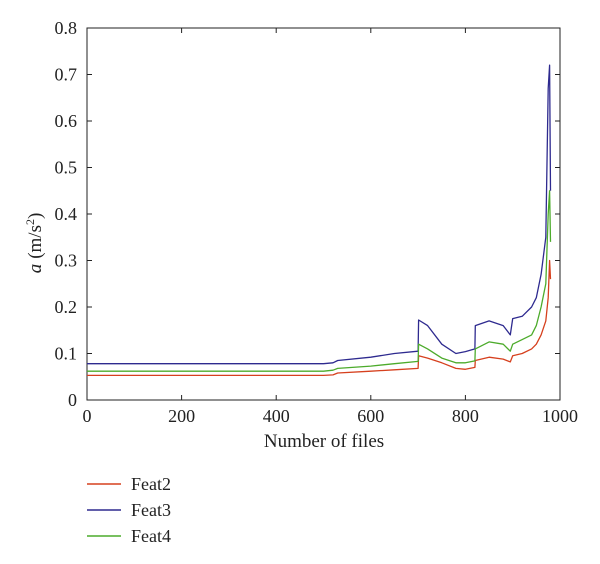  What do you see at coordinates (151, 484) in the screenshot?
I see `legend-label-feat2: Feat2` at bounding box center [151, 484].